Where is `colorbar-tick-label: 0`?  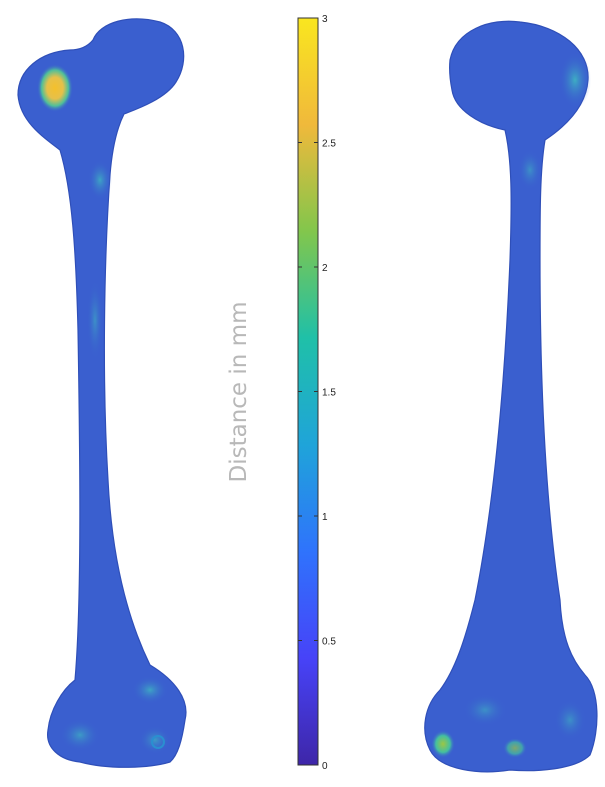
colorbar-tick-label: 0 is located at coordinates (325, 766).